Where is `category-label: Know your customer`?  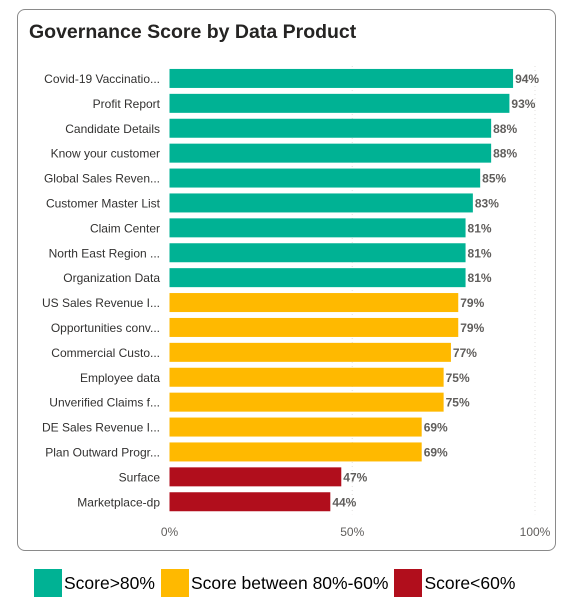 category-label: Know your customer is located at coordinates (105, 154).